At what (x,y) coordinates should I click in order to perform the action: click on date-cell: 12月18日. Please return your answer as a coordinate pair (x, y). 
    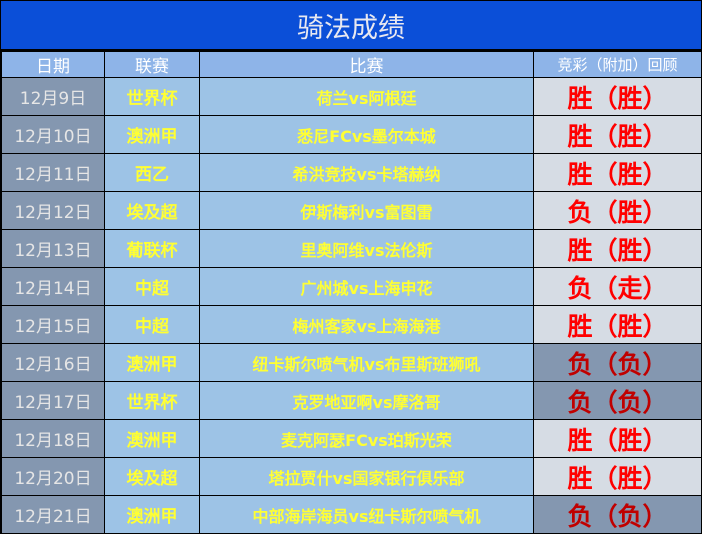
    Looking at the image, I should click on (53, 438).